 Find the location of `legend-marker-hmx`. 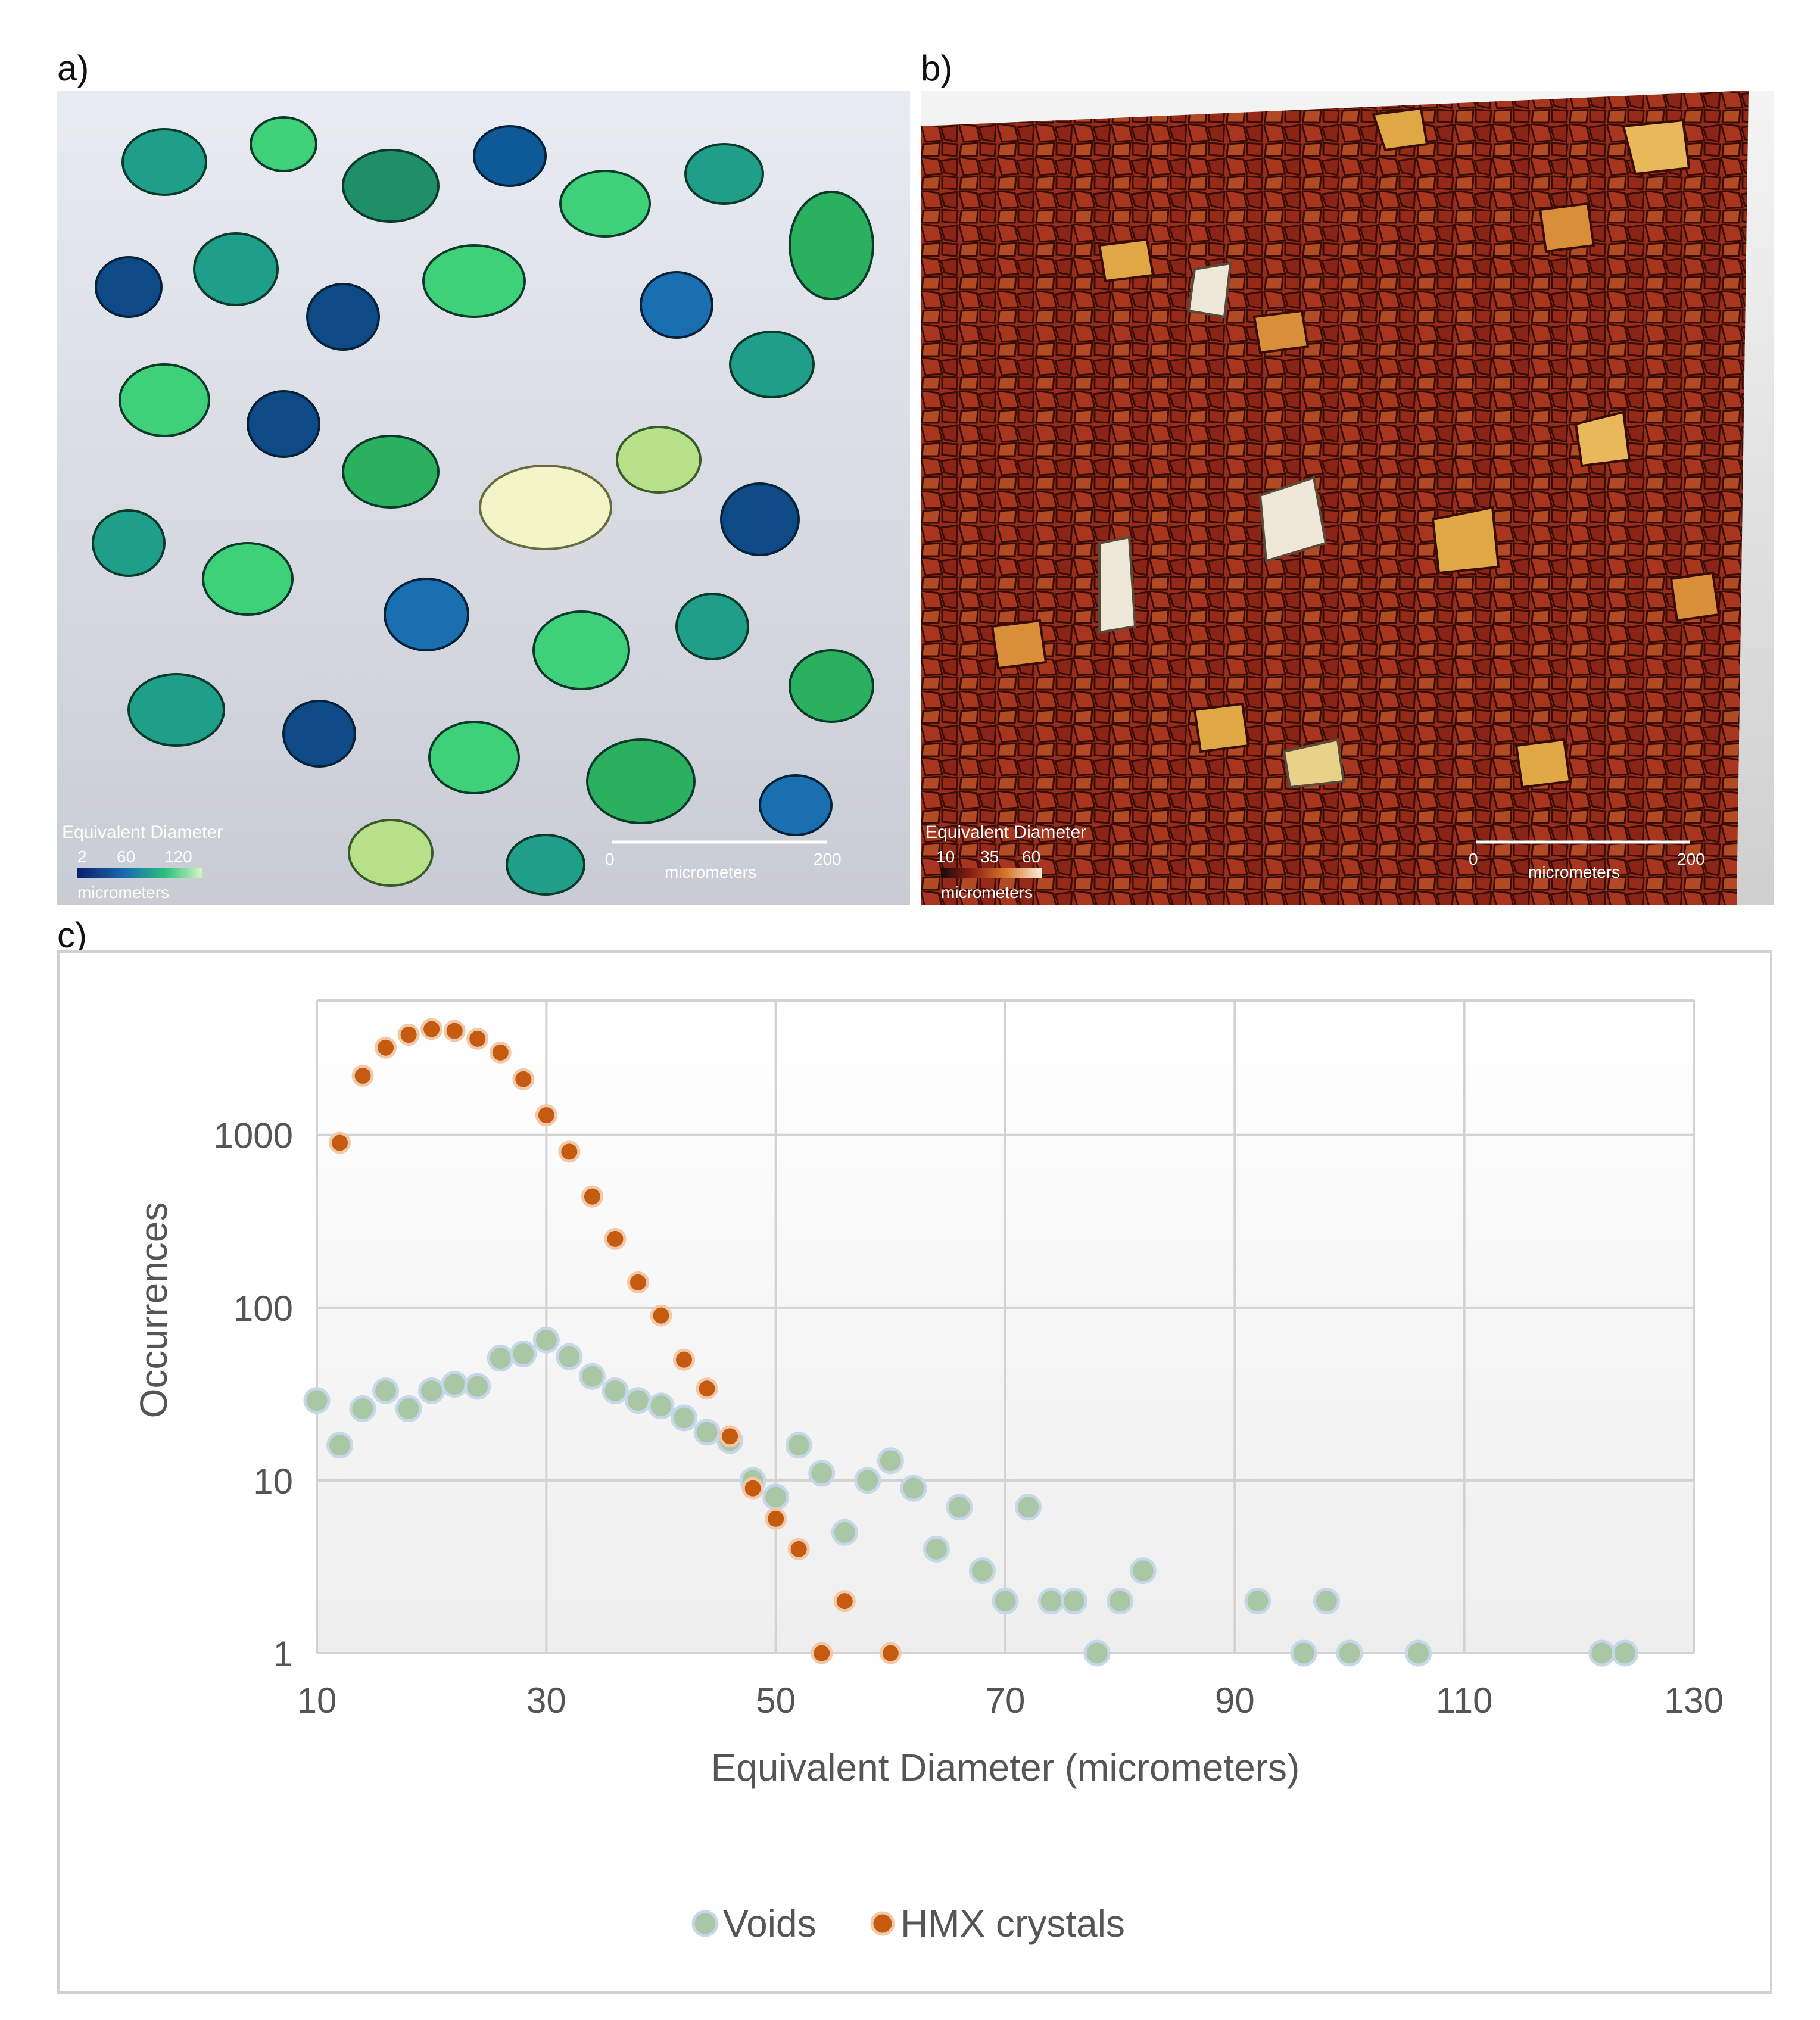

legend-marker-hmx is located at coordinates (883, 1924).